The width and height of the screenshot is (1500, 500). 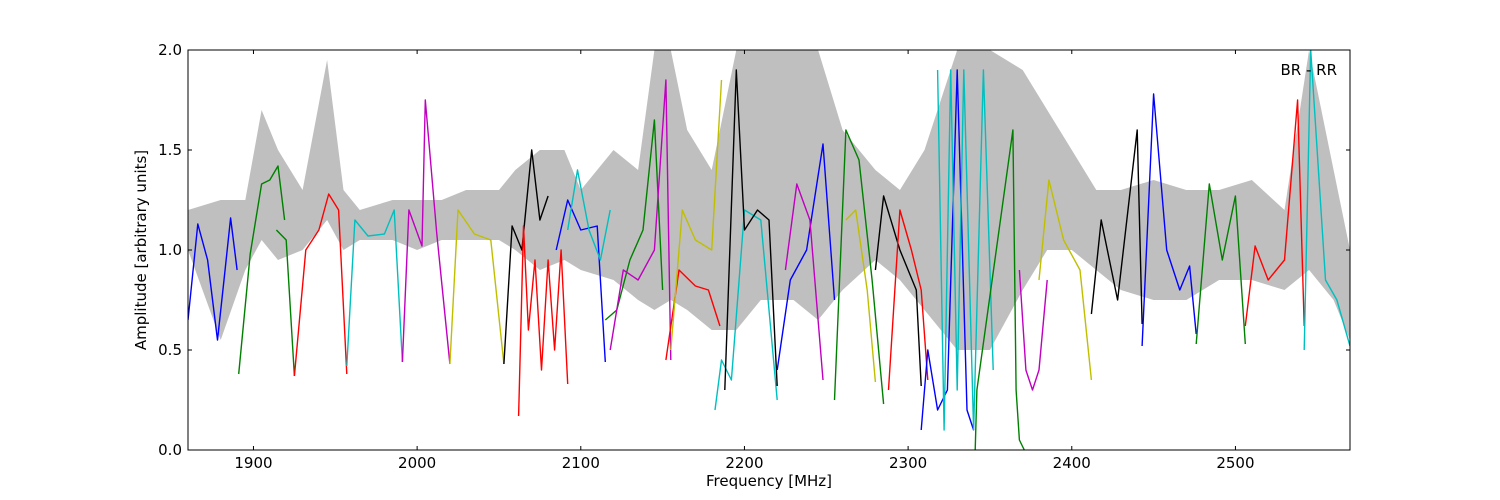 What do you see at coordinates (170, 450) in the screenshot?
I see `y-tick-label: 0.0` at bounding box center [170, 450].